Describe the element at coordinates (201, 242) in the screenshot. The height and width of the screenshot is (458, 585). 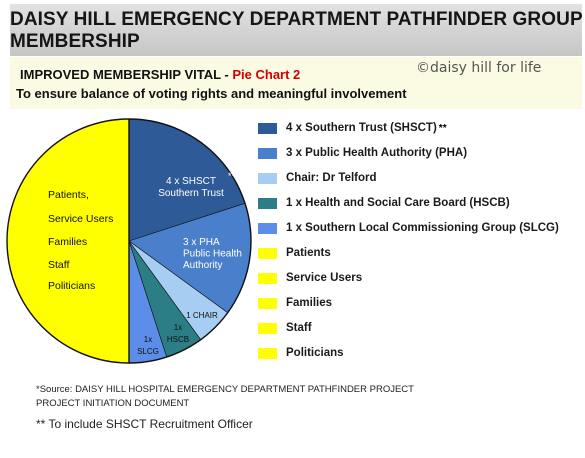
I see `slice-label-3-x-public-health-authority-pha-1: 3 x PHA` at that location.